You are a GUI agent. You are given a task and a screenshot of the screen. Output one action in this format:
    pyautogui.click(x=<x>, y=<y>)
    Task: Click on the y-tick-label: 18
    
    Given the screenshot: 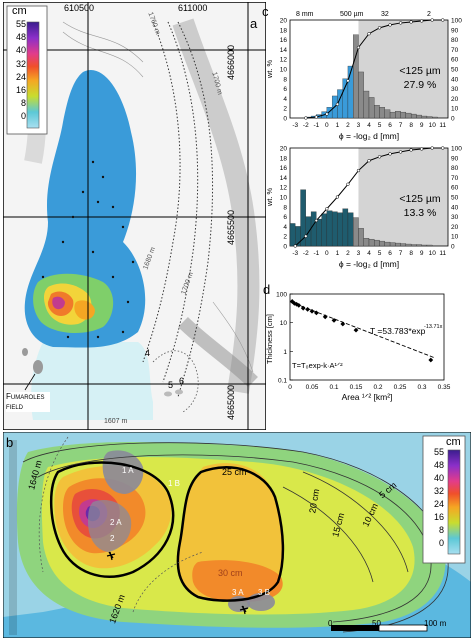 What is the action you would take?
    pyautogui.click(x=284, y=30)
    